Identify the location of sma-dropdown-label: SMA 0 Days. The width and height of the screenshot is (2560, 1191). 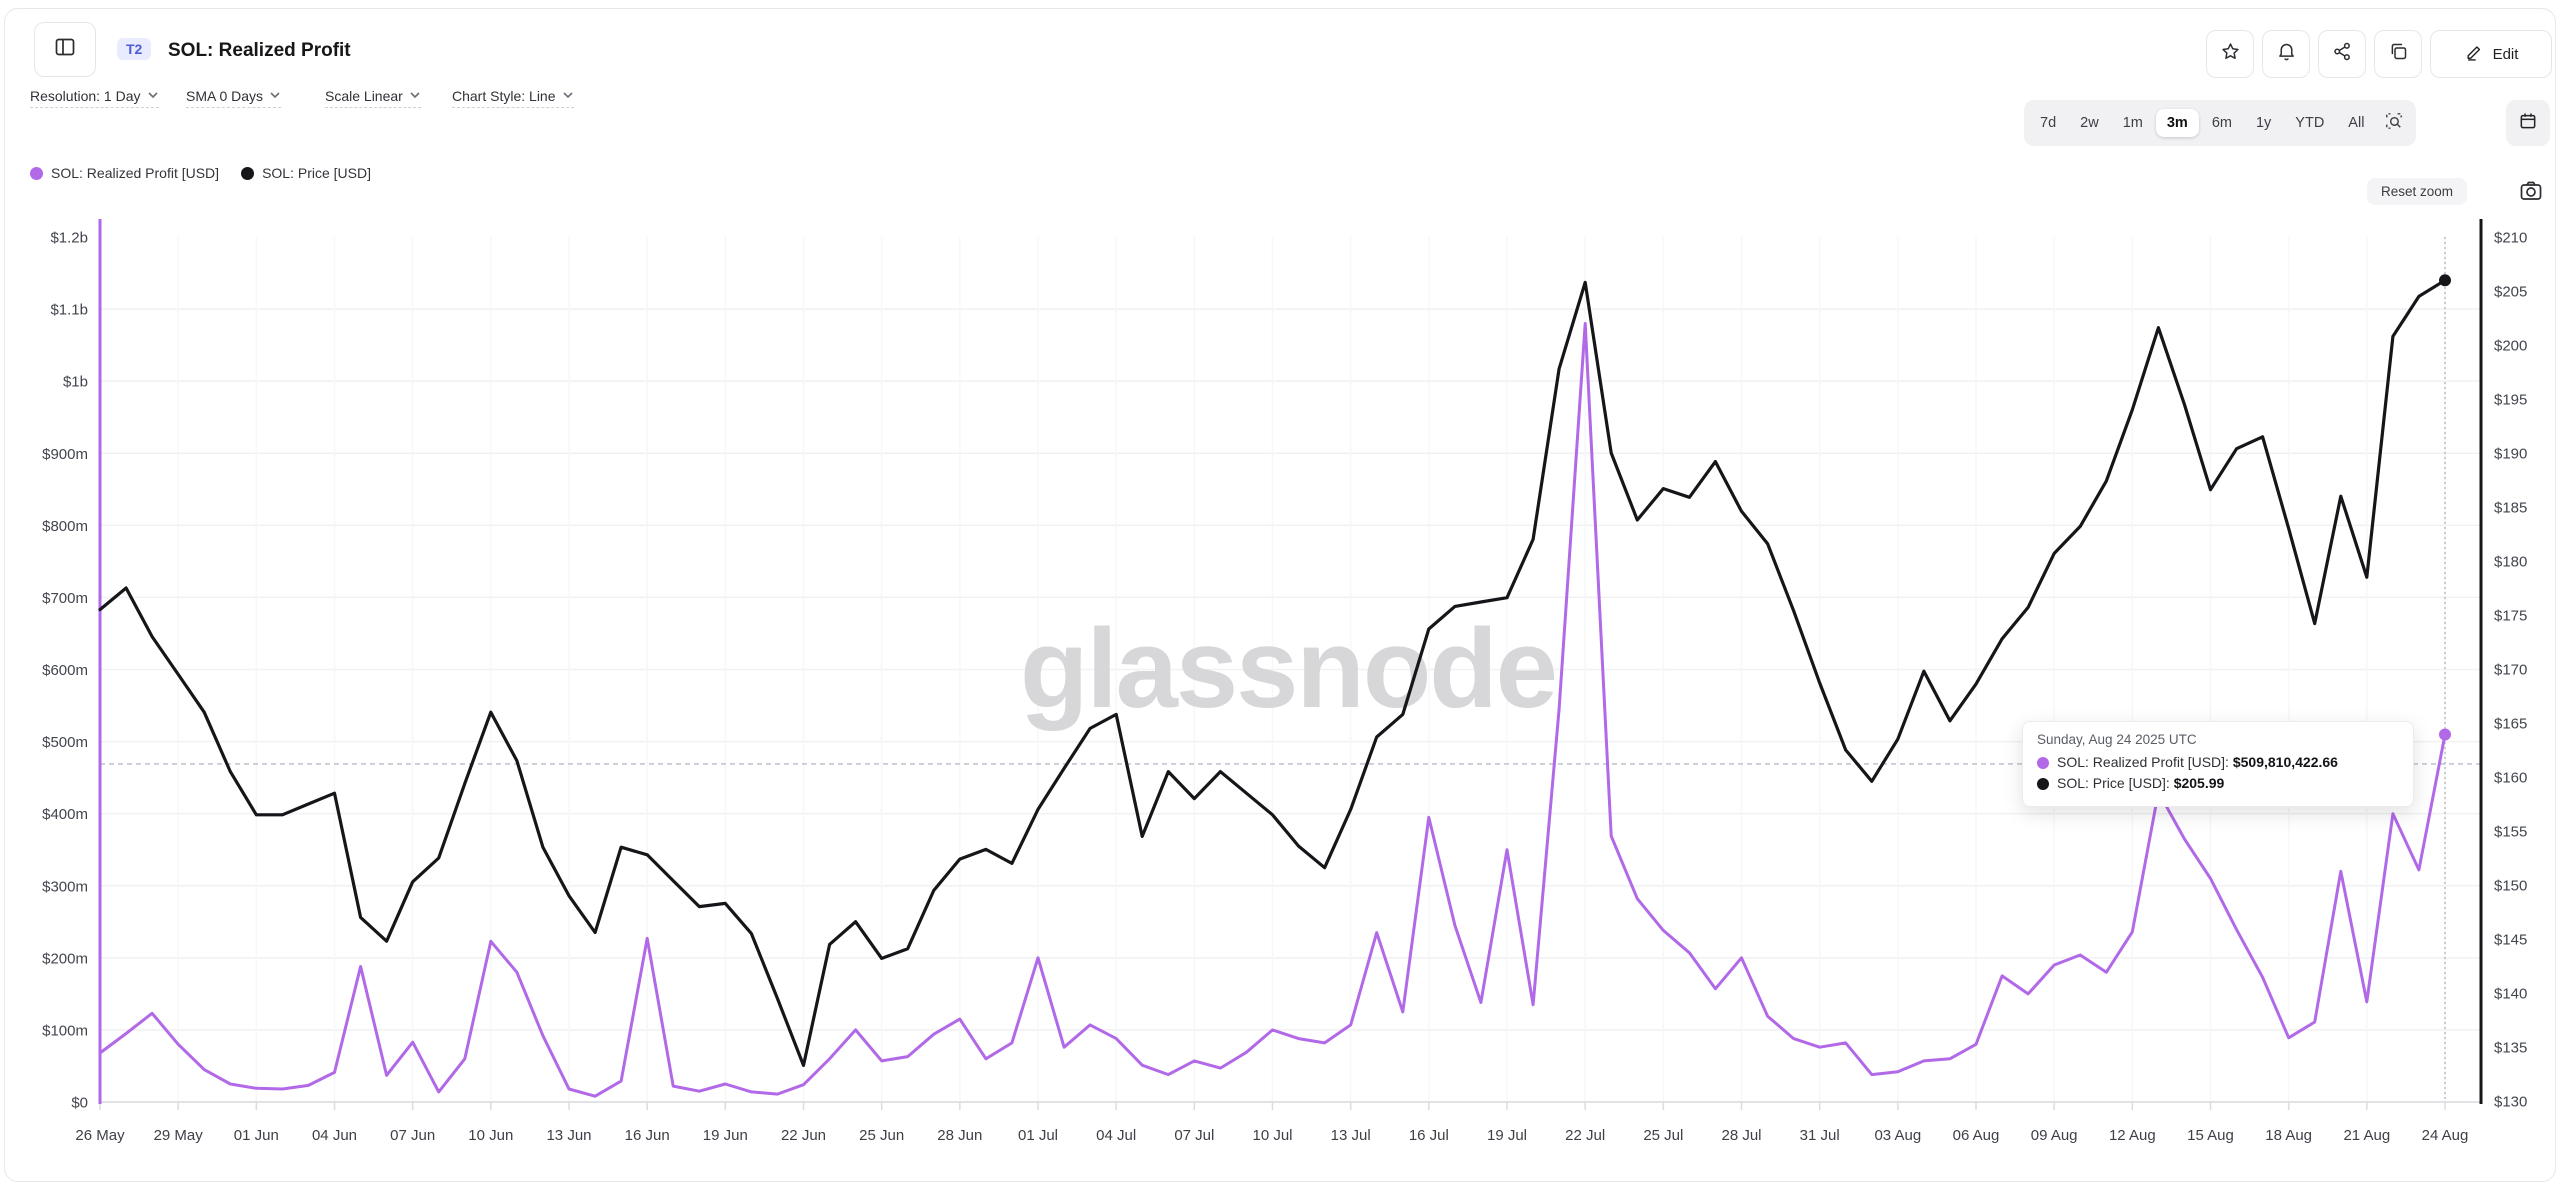
(225, 96).